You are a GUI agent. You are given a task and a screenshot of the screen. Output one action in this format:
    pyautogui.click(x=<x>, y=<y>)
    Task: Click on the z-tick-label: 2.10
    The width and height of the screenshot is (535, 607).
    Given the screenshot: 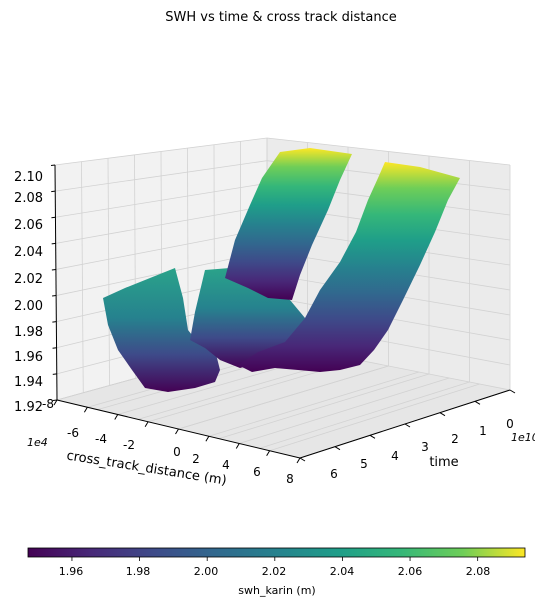 What is the action you would take?
    pyautogui.click(x=28, y=177)
    